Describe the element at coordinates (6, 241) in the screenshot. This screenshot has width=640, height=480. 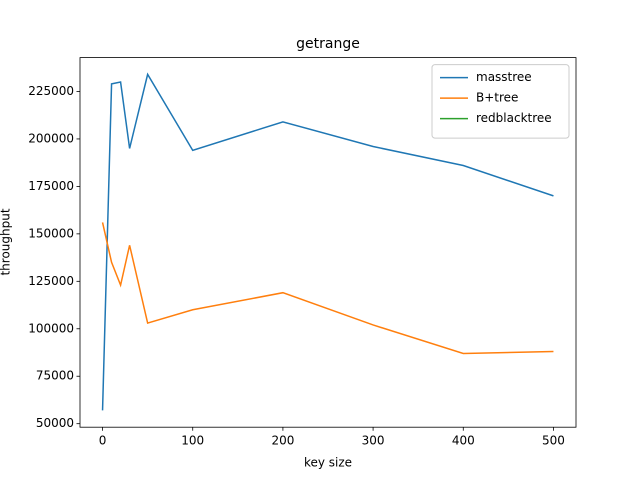
I see `y-axis-label: throughput` at that location.